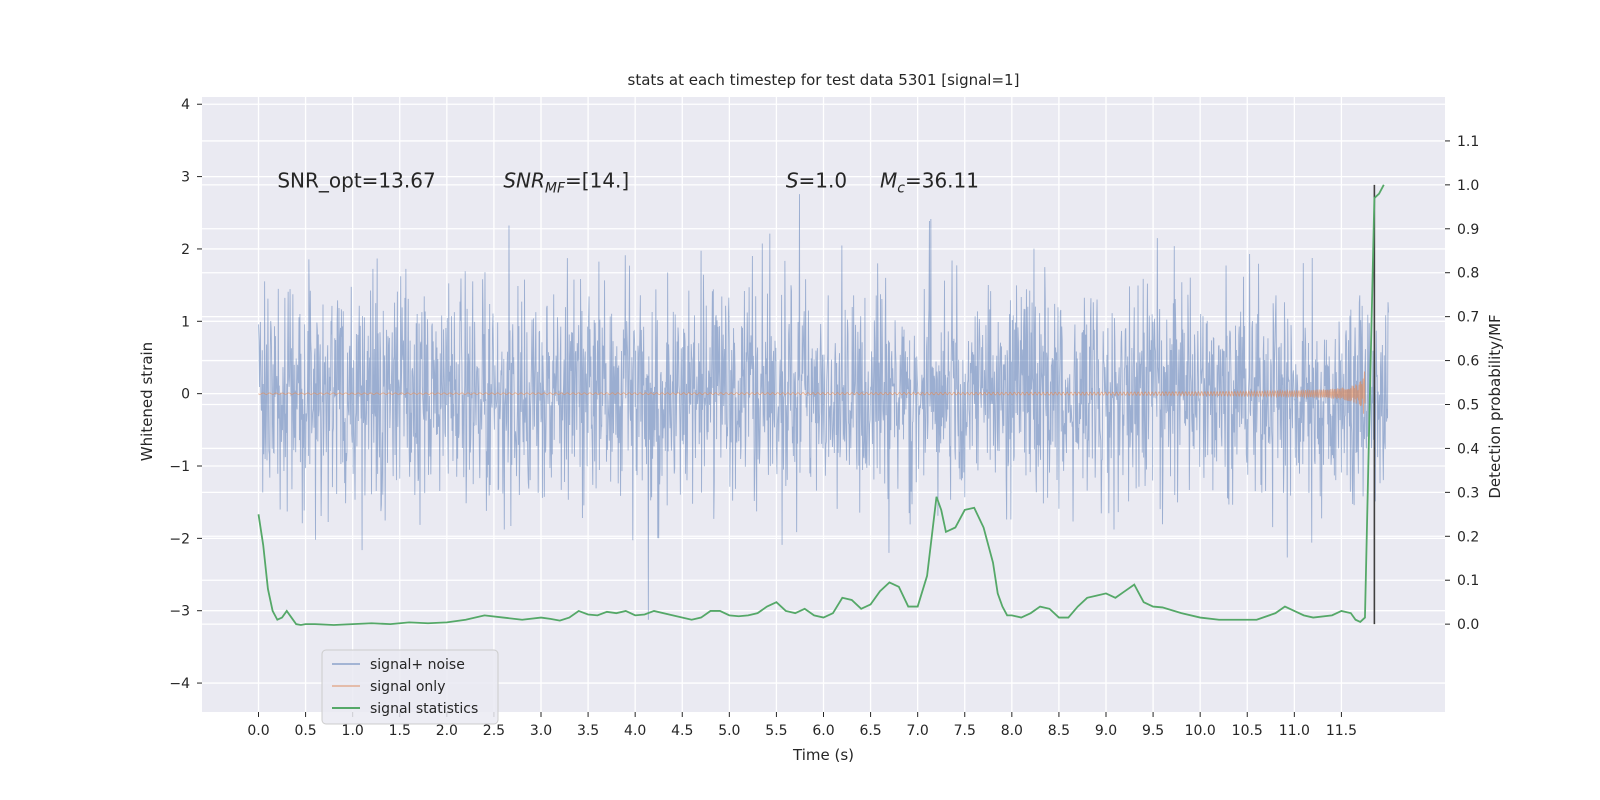 The height and width of the screenshot is (800, 1600). Describe the element at coordinates (870, 731) in the screenshot. I see `x-tick-label: 6.5` at that location.